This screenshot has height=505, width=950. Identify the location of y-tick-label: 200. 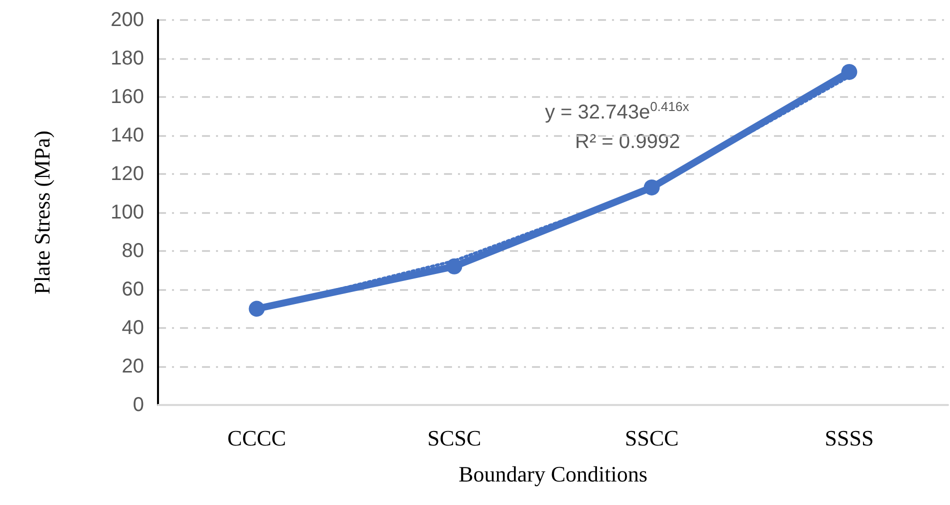
(127, 20).